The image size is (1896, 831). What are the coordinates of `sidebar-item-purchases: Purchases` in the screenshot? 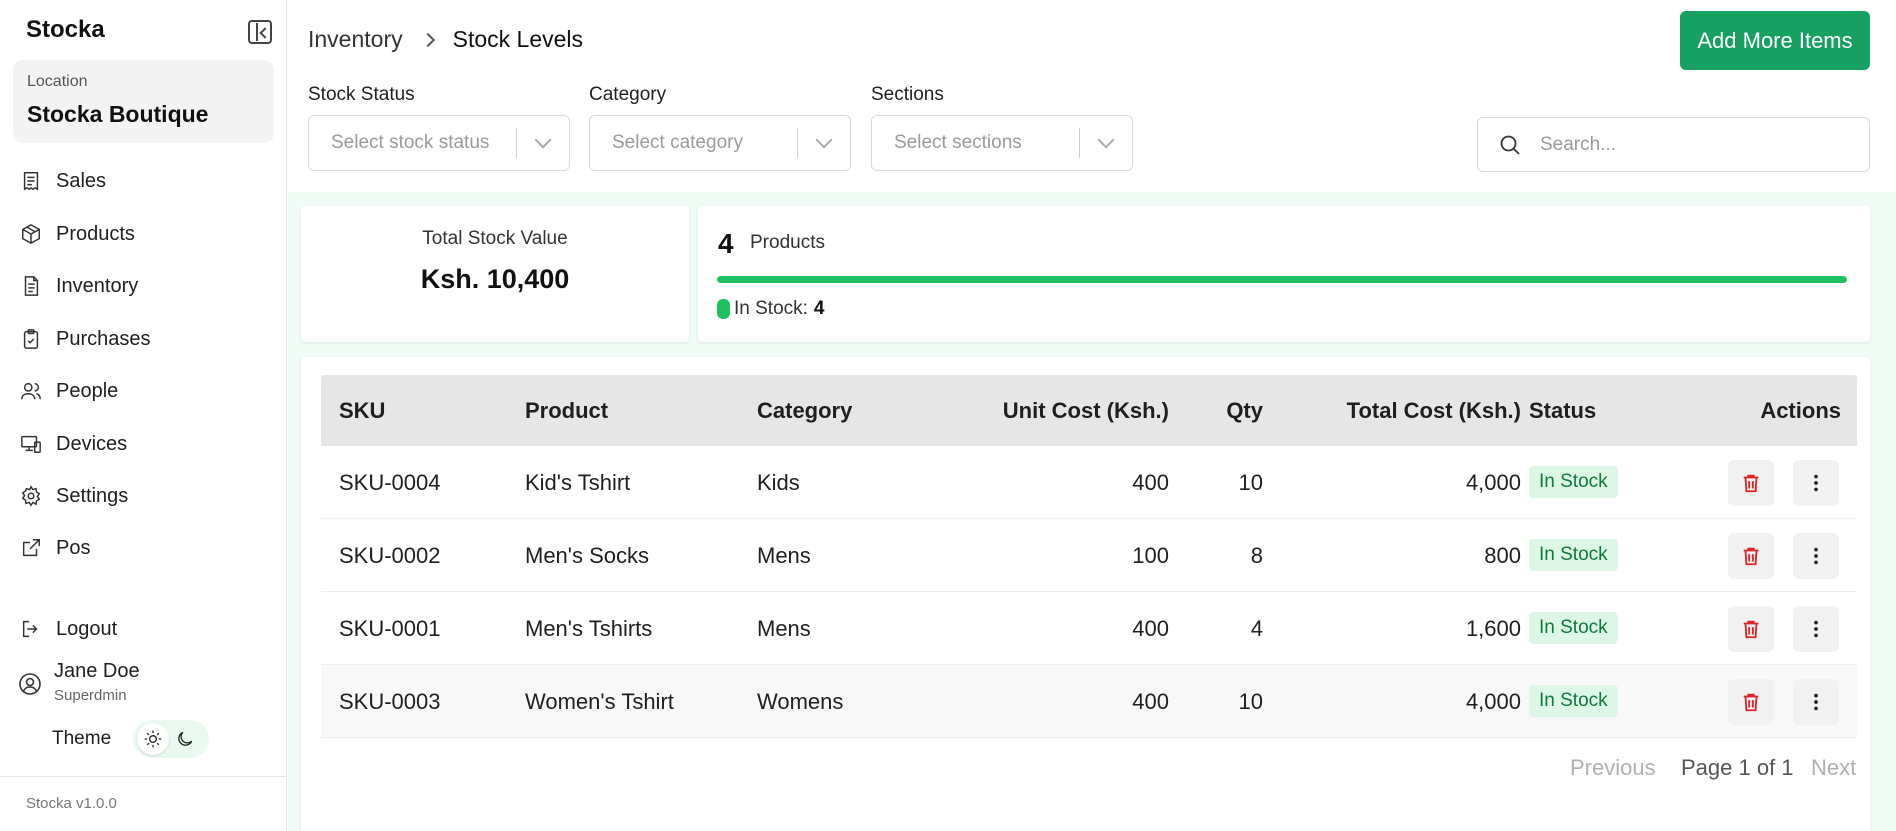 It's located at (143, 339).